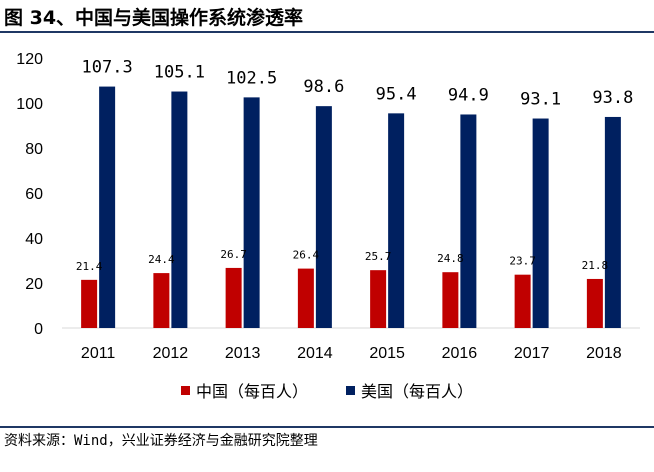 This screenshot has height=472, width=654. What do you see at coordinates (350, 390) in the screenshot?
I see `legend-swatch-usa` at bounding box center [350, 390].